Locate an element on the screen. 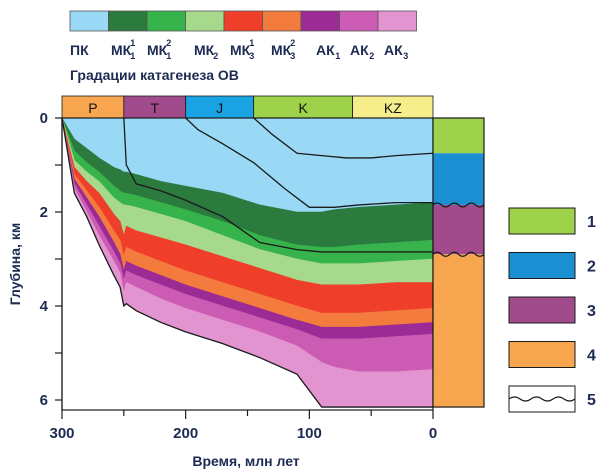 Image resolution: width=599 pixels, height=469 pixels. zone-label-main: ПК is located at coordinates (79, 50).